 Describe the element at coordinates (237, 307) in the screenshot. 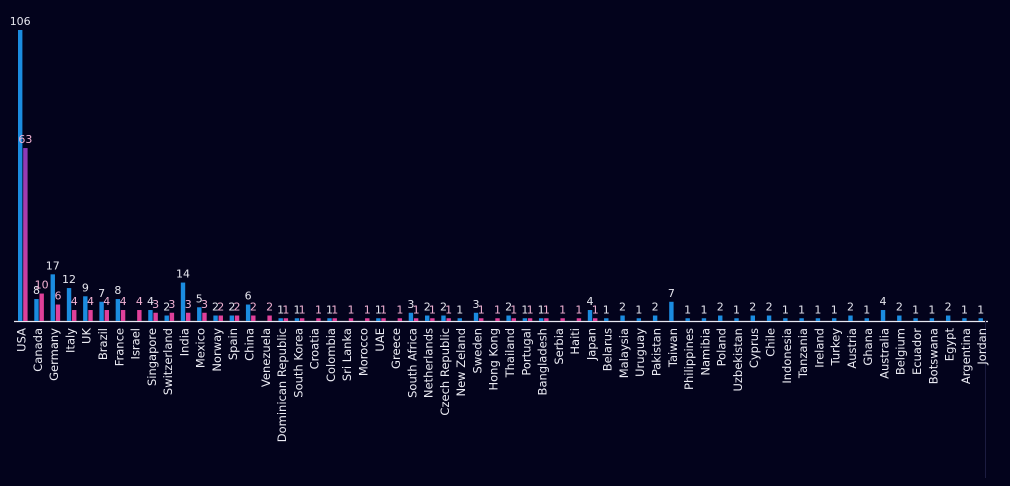

I see `value-label-series2-13: 2` at that location.